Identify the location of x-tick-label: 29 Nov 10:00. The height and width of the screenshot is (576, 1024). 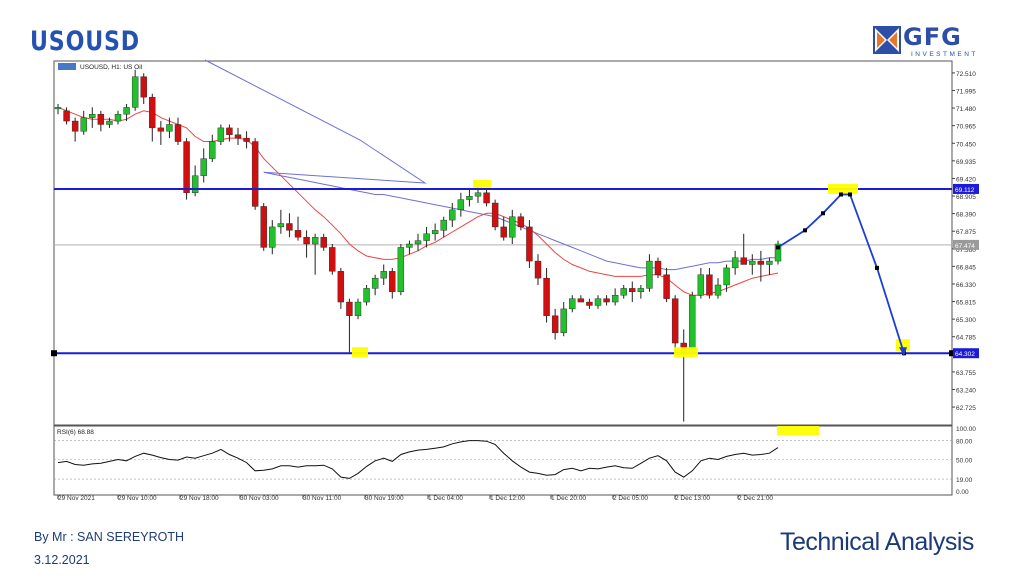
(137, 498).